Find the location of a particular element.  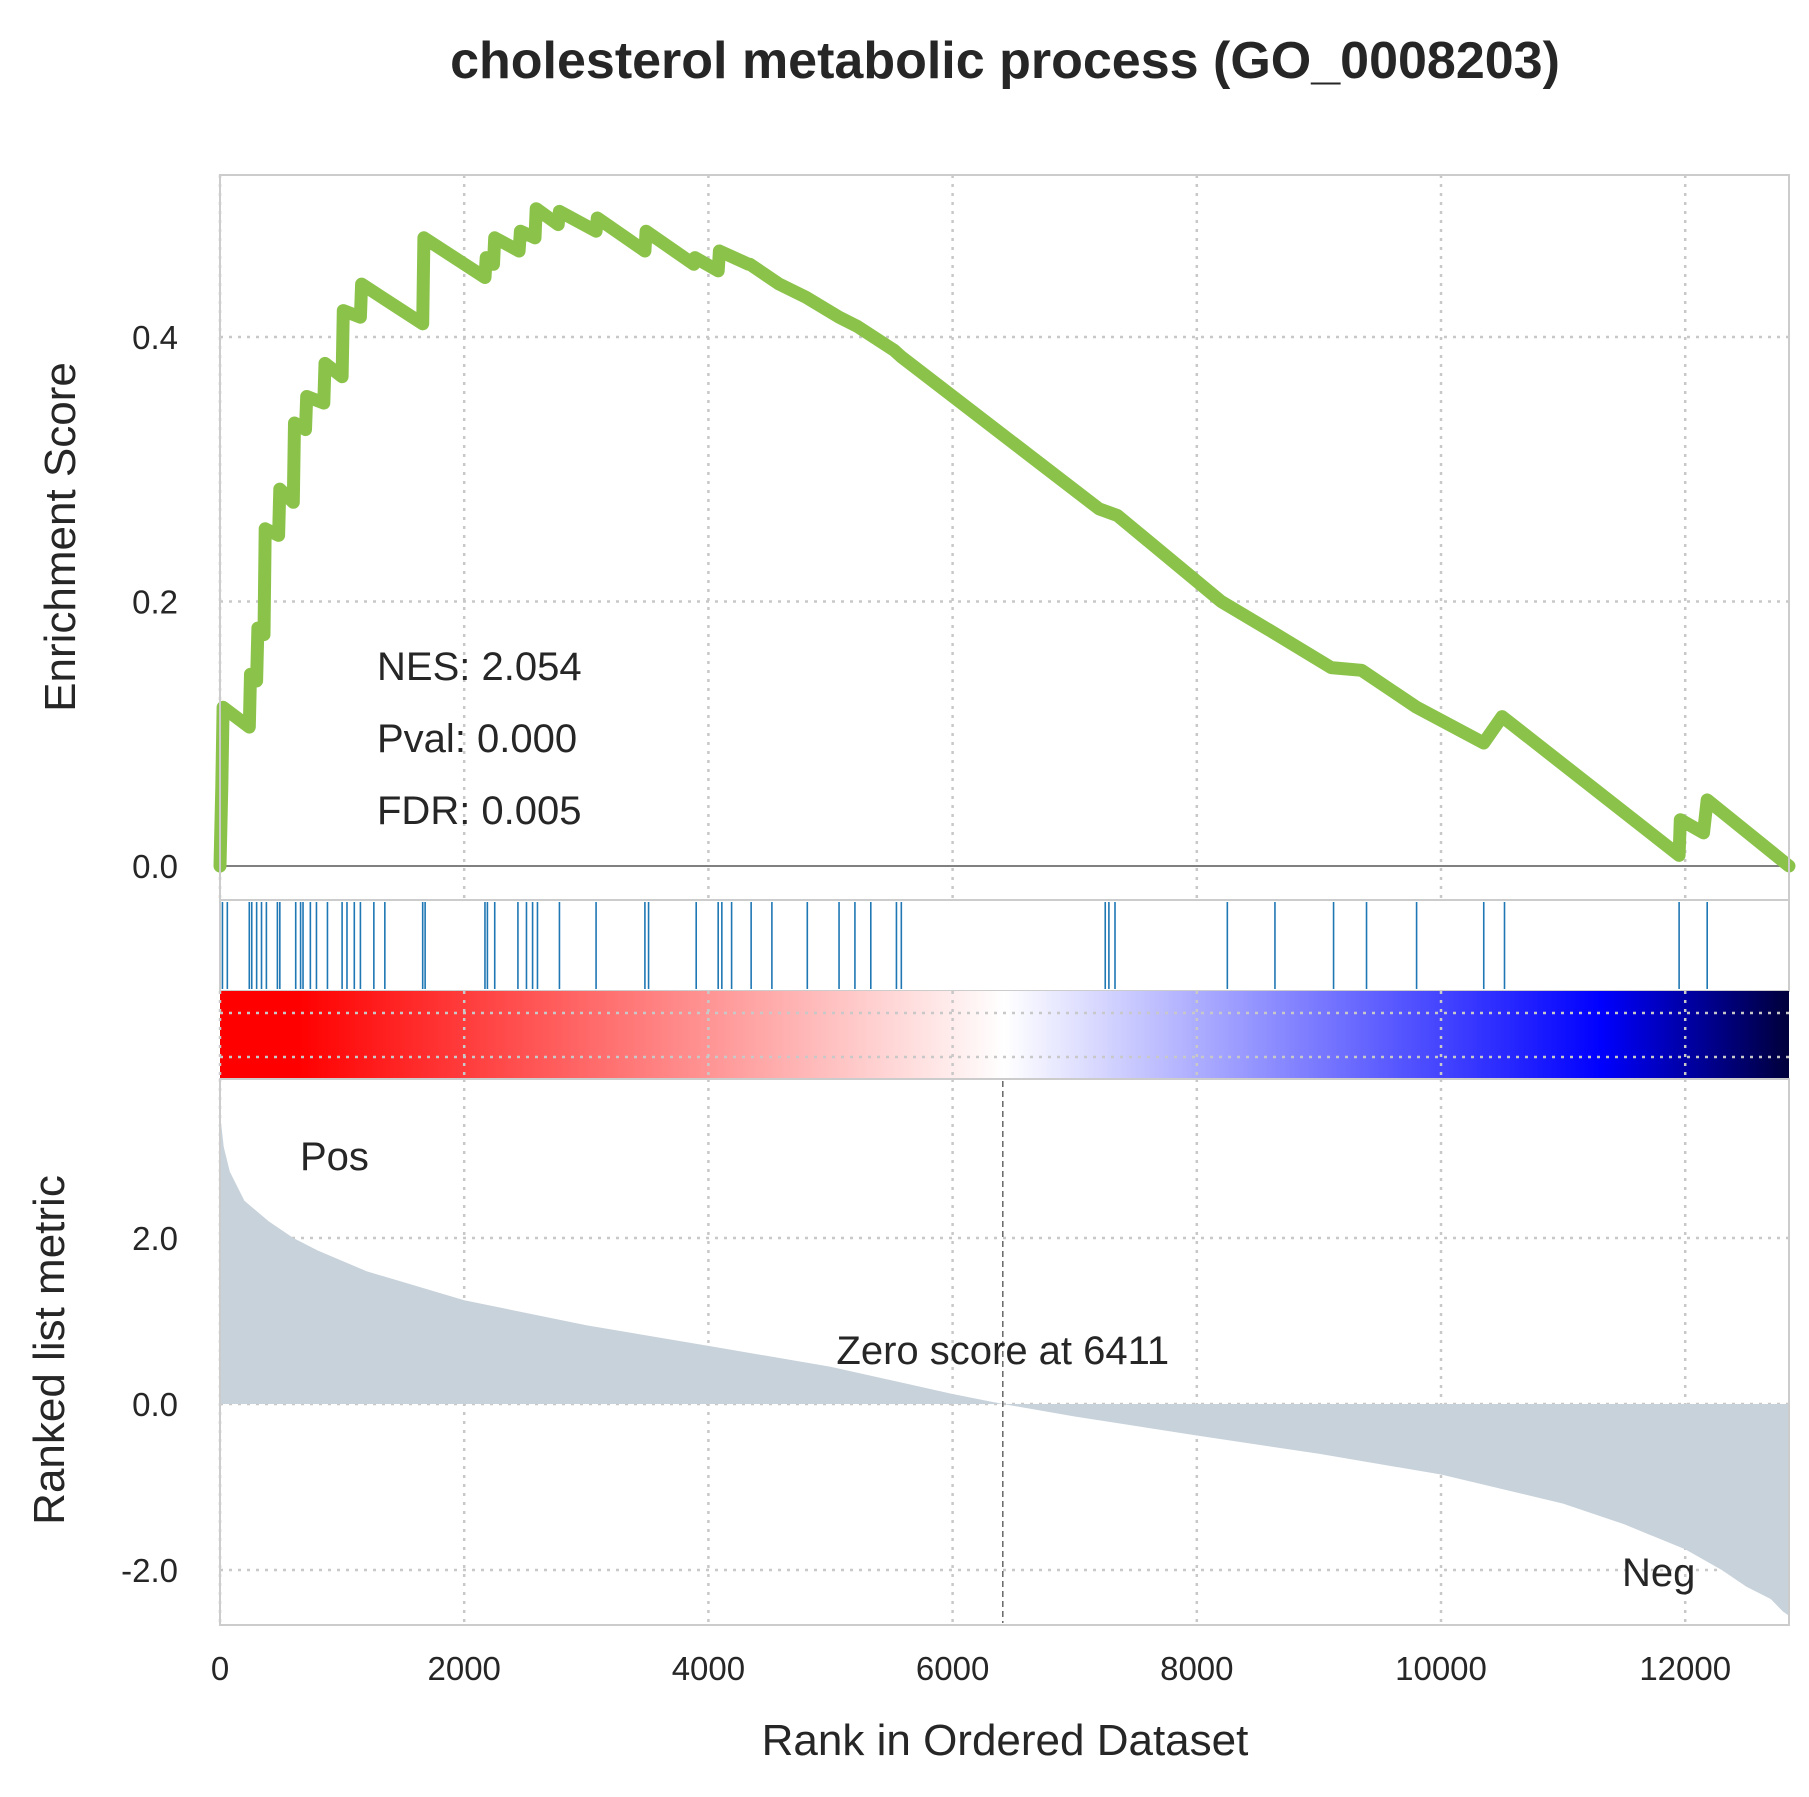

rank-ytick-label: -2.0 is located at coordinates (149, 1570).